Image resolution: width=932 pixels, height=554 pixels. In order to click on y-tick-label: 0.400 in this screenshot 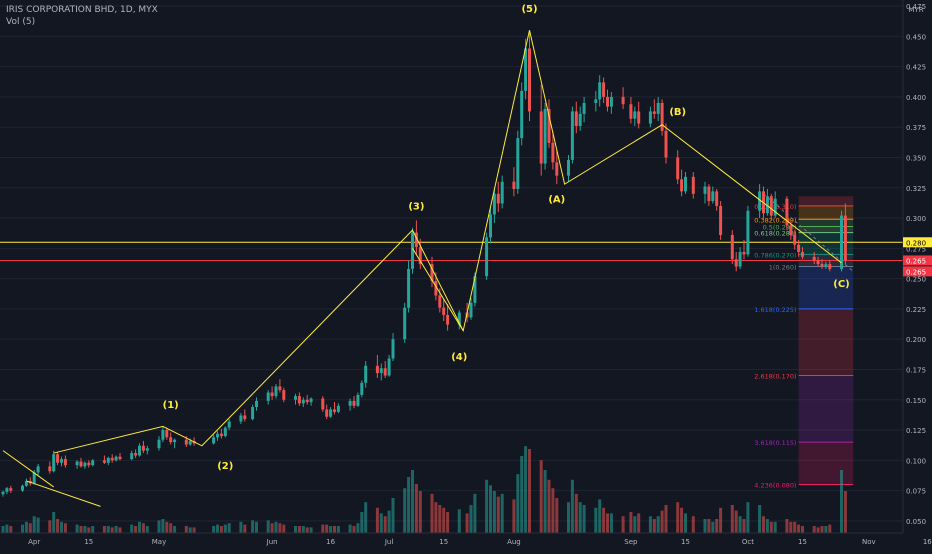, I will do `click(916, 98)`.